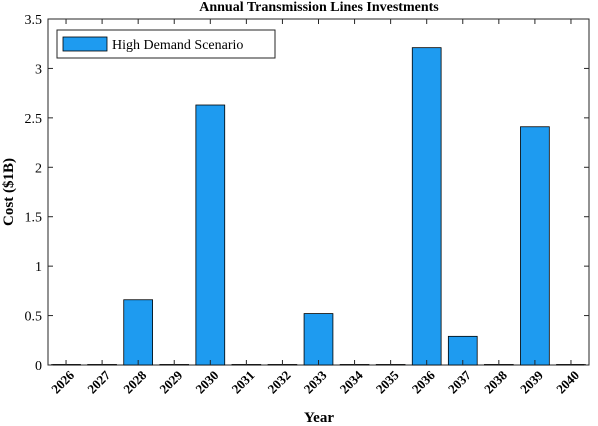 This screenshot has height=426, width=598. I want to click on chart-title: Annual Transmission Lines Investments, so click(319, 7).